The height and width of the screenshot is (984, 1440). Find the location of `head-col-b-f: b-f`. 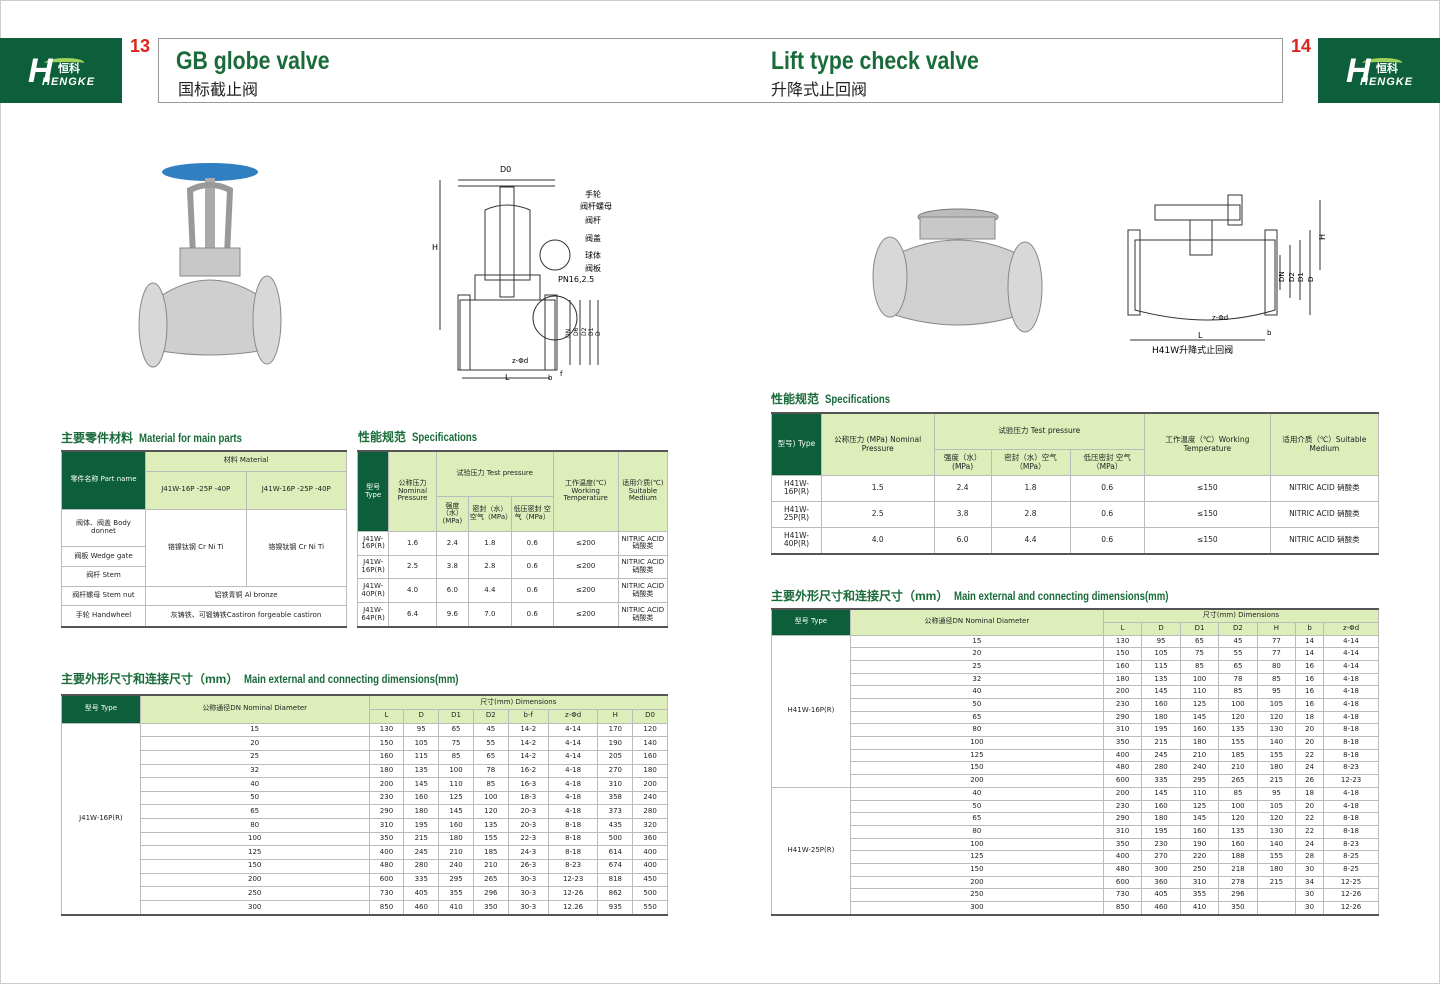

head-col-b-f: b-f is located at coordinates (528, 716).